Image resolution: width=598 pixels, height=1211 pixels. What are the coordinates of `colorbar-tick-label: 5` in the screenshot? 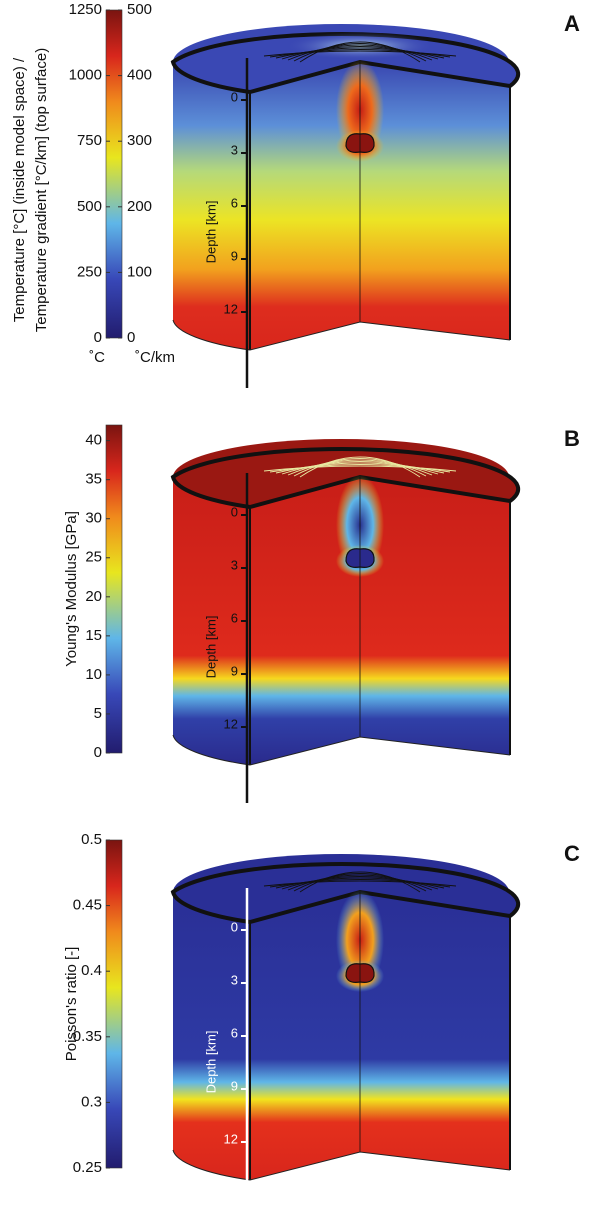 It's located at (98, 713).